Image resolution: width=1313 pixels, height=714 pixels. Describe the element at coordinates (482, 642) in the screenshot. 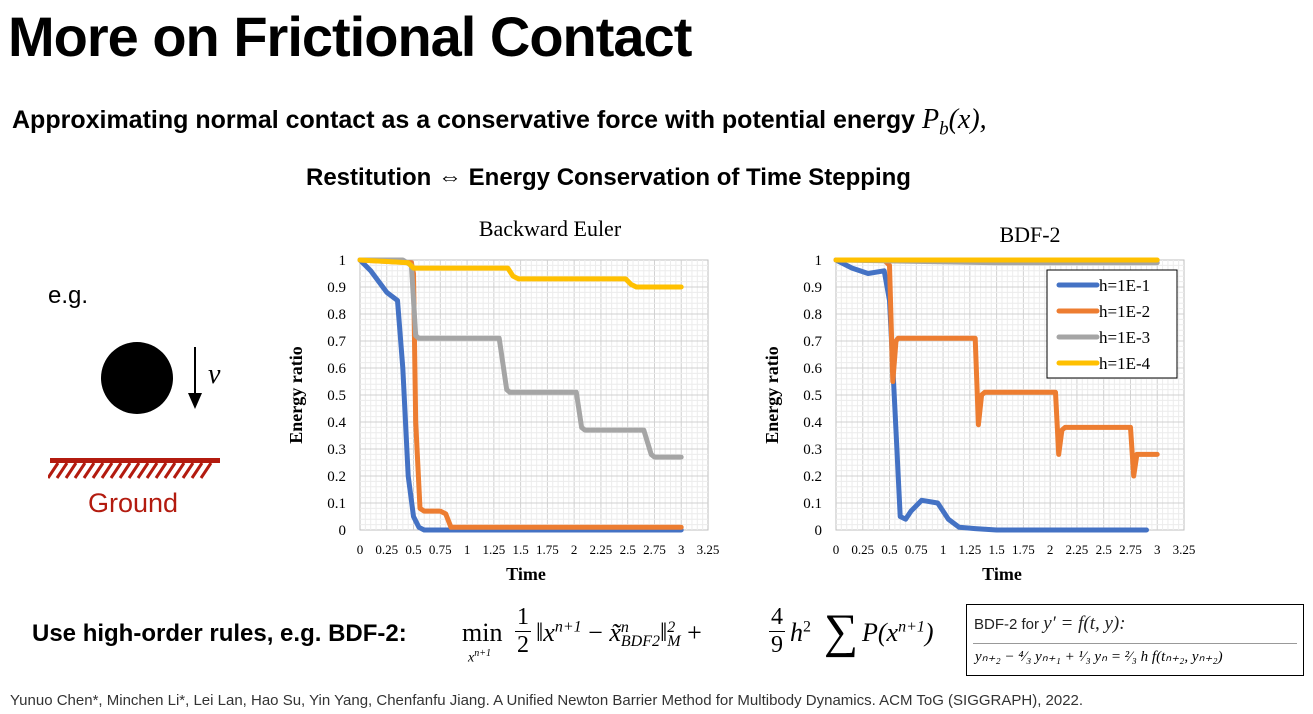

I see `formula-min: min xn+1` at that location.